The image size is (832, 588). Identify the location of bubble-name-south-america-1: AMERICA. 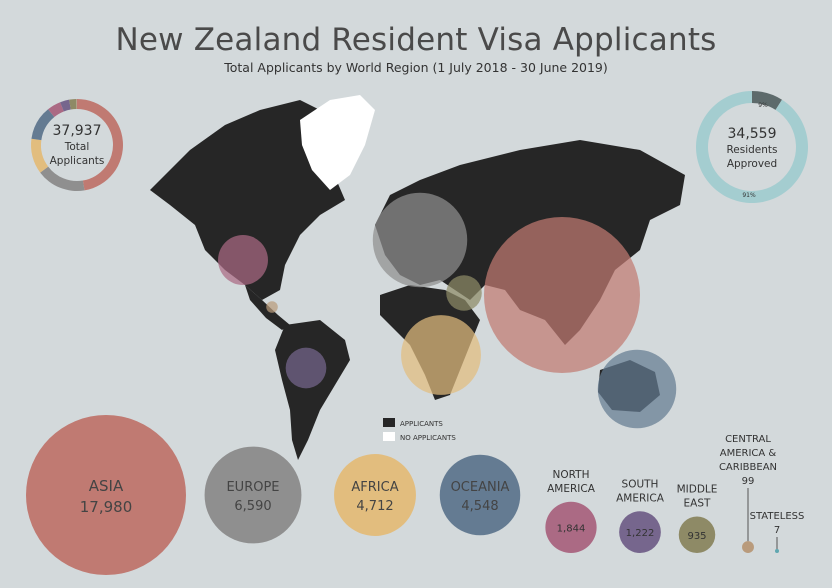
(640, 498).